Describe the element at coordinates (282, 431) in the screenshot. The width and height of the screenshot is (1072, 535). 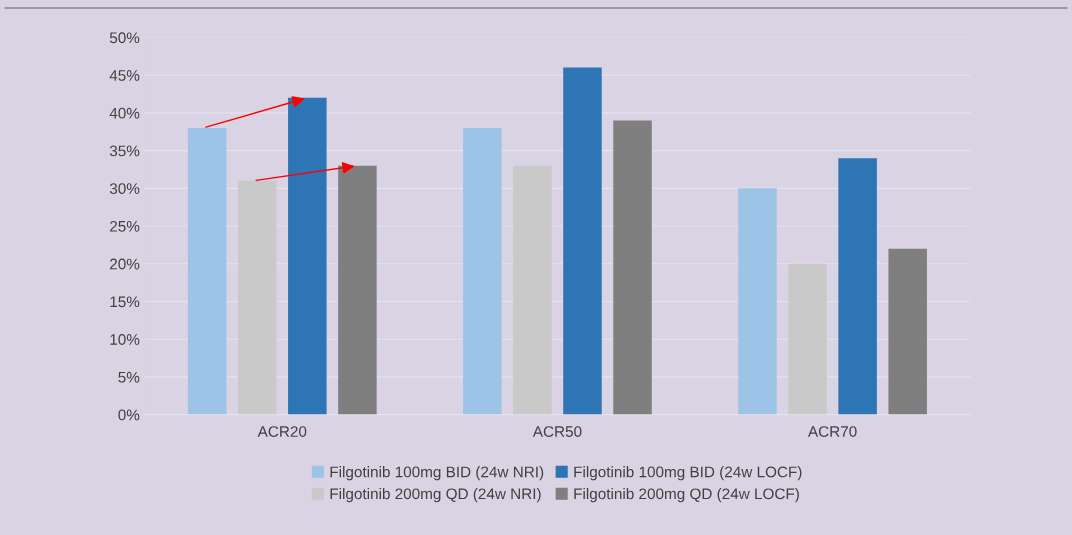
I see `x-tick-label: ACR20` at that location.